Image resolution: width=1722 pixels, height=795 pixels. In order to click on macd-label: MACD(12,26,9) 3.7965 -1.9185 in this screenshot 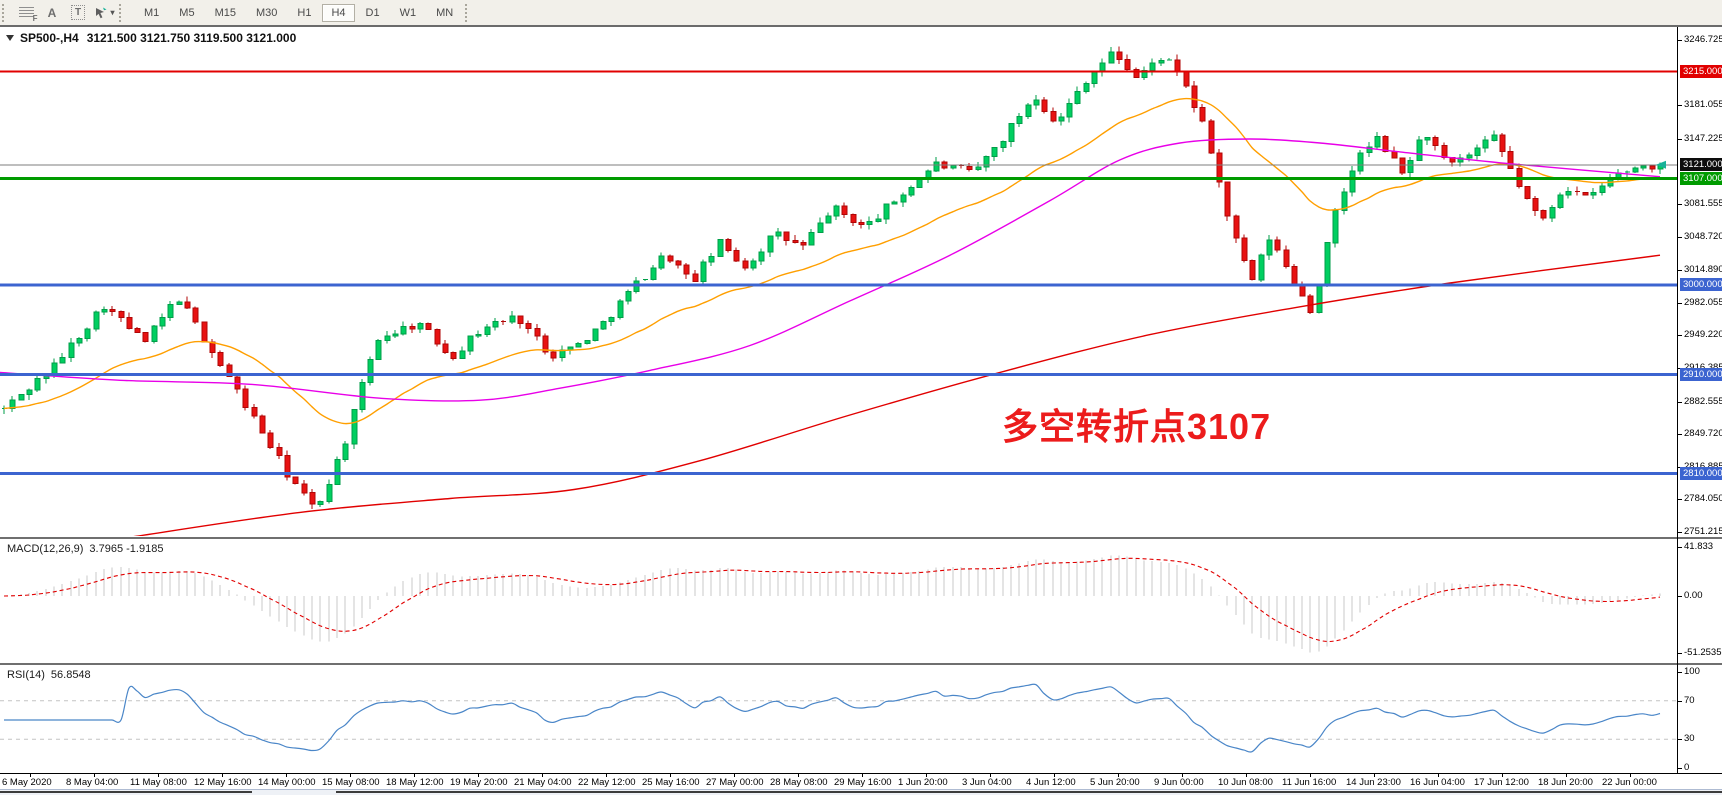, I will do `click(85, 549)`.